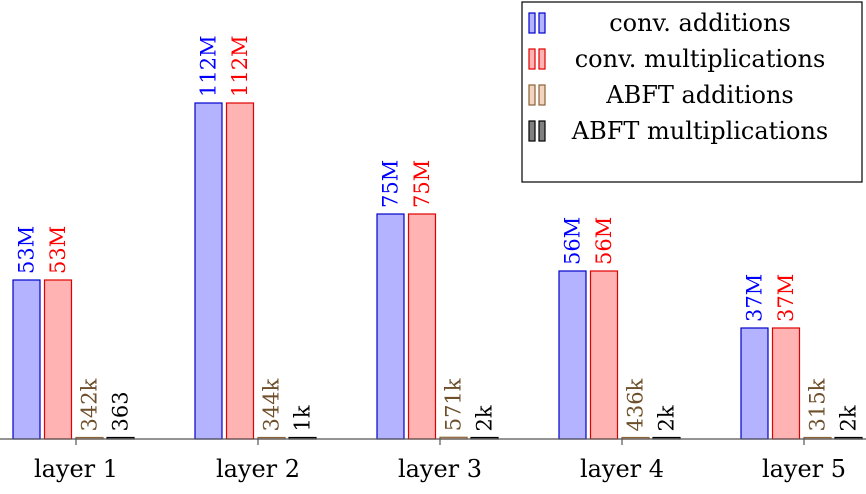  I want to click on data-label-4-5: 2k, so click(849, 418).